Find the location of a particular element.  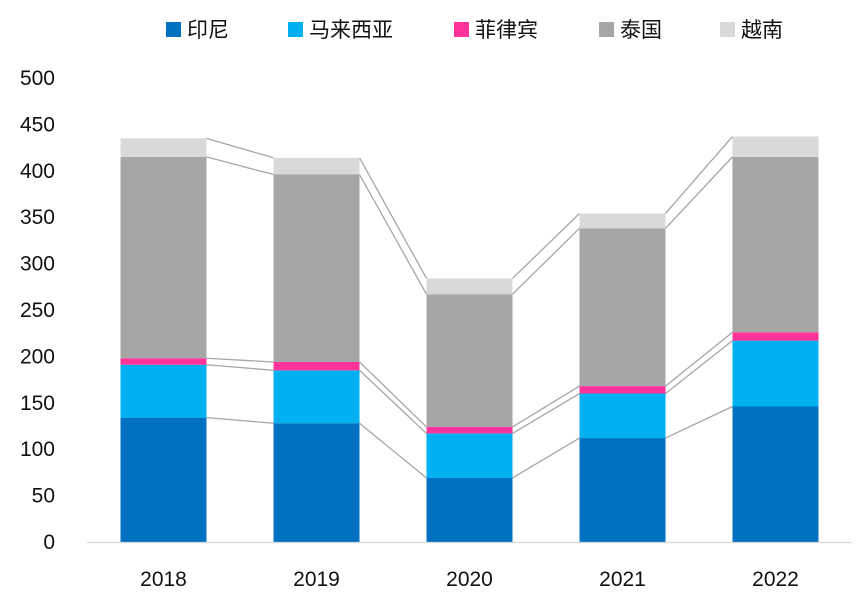

y-tick-label: 100 is located at coordinates (37, 449).